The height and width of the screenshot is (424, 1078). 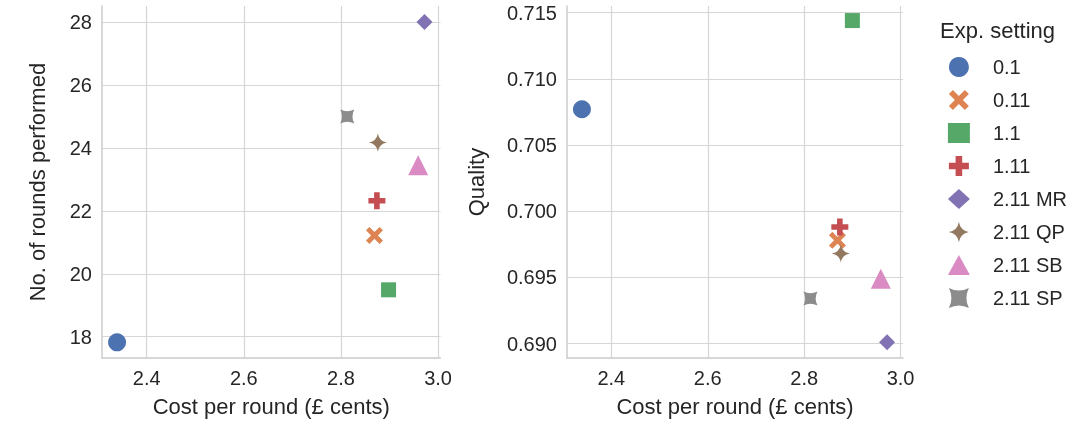 What do you see at coordinates (80, 210) in the screenshot?
I see `y-tick-label: 22` at bounding box center [80, 210].